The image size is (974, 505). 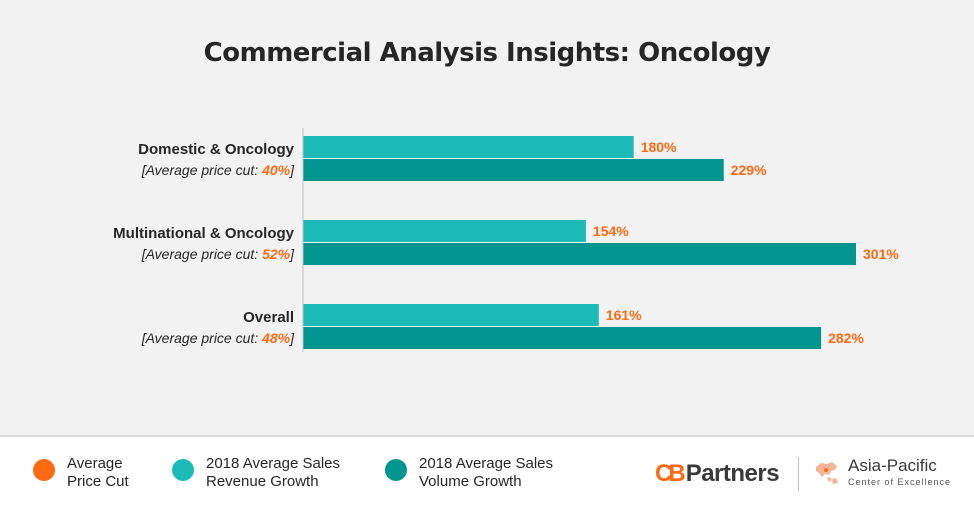 What do you see at coordinates (892, 465) in the screenshot?
I see `asia-pacific-title: Asia-Pacific` at bounding box center [892, 465].